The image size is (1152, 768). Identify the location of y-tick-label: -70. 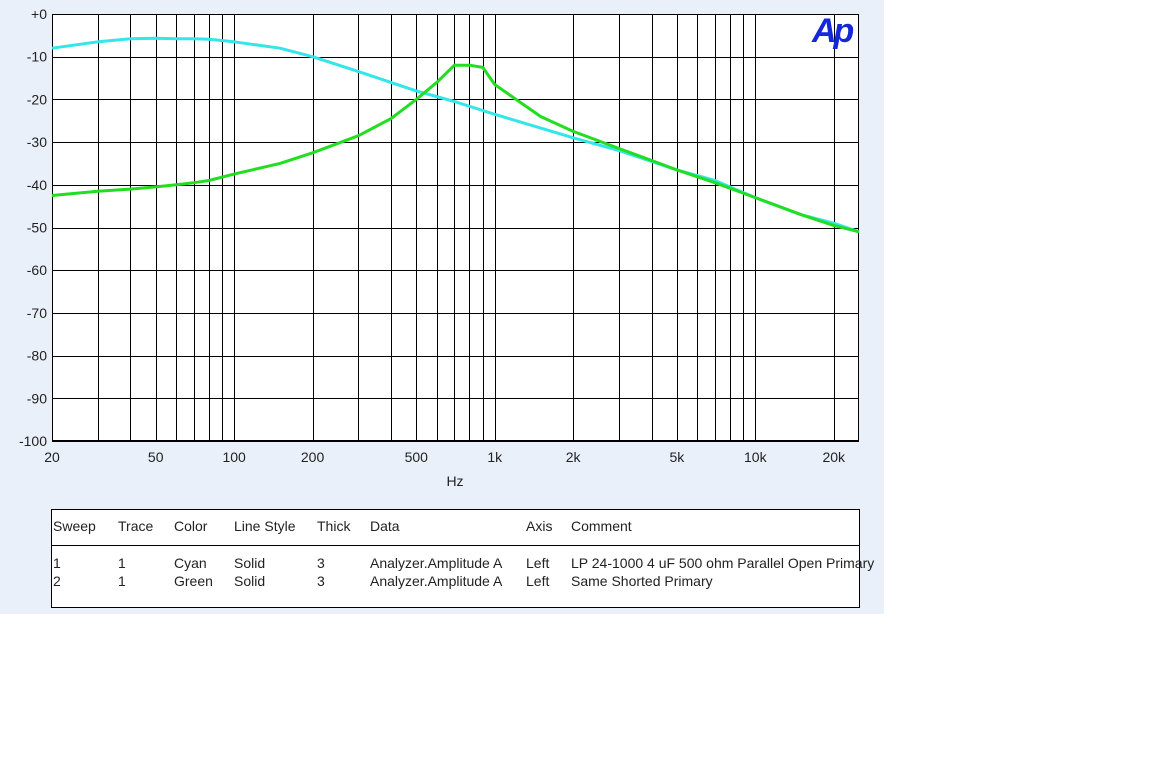
(37, 313).